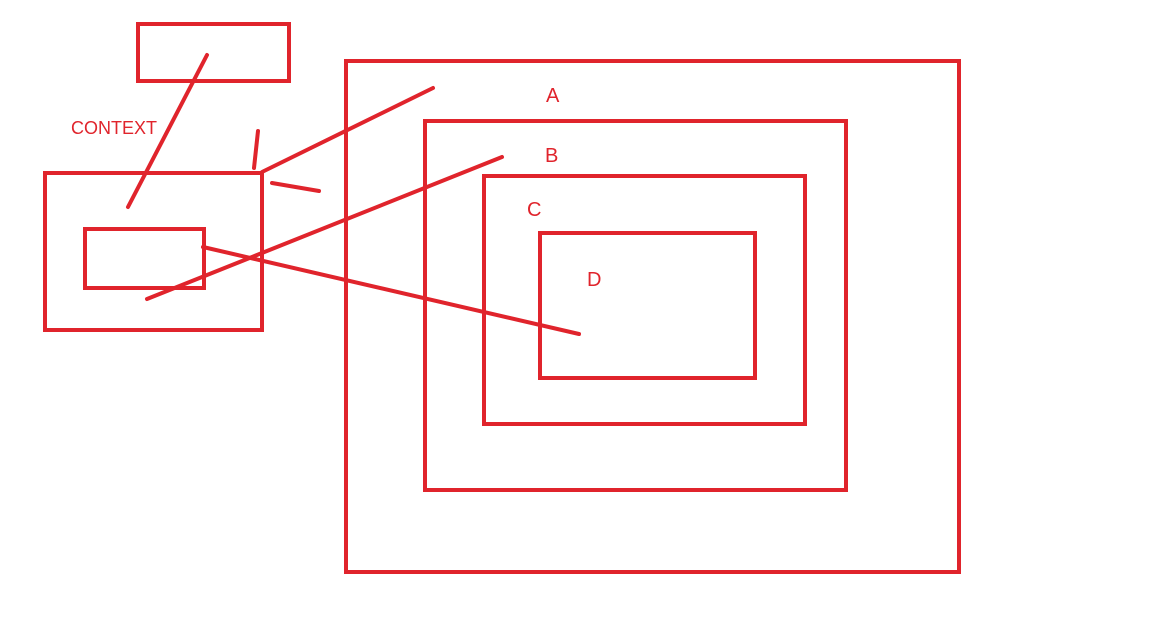 The width and height of the screenshot is (1152, 639). Describe the element at coordinates (324, 228) in the screenshot. I see `connector-context-to-b` at that location.